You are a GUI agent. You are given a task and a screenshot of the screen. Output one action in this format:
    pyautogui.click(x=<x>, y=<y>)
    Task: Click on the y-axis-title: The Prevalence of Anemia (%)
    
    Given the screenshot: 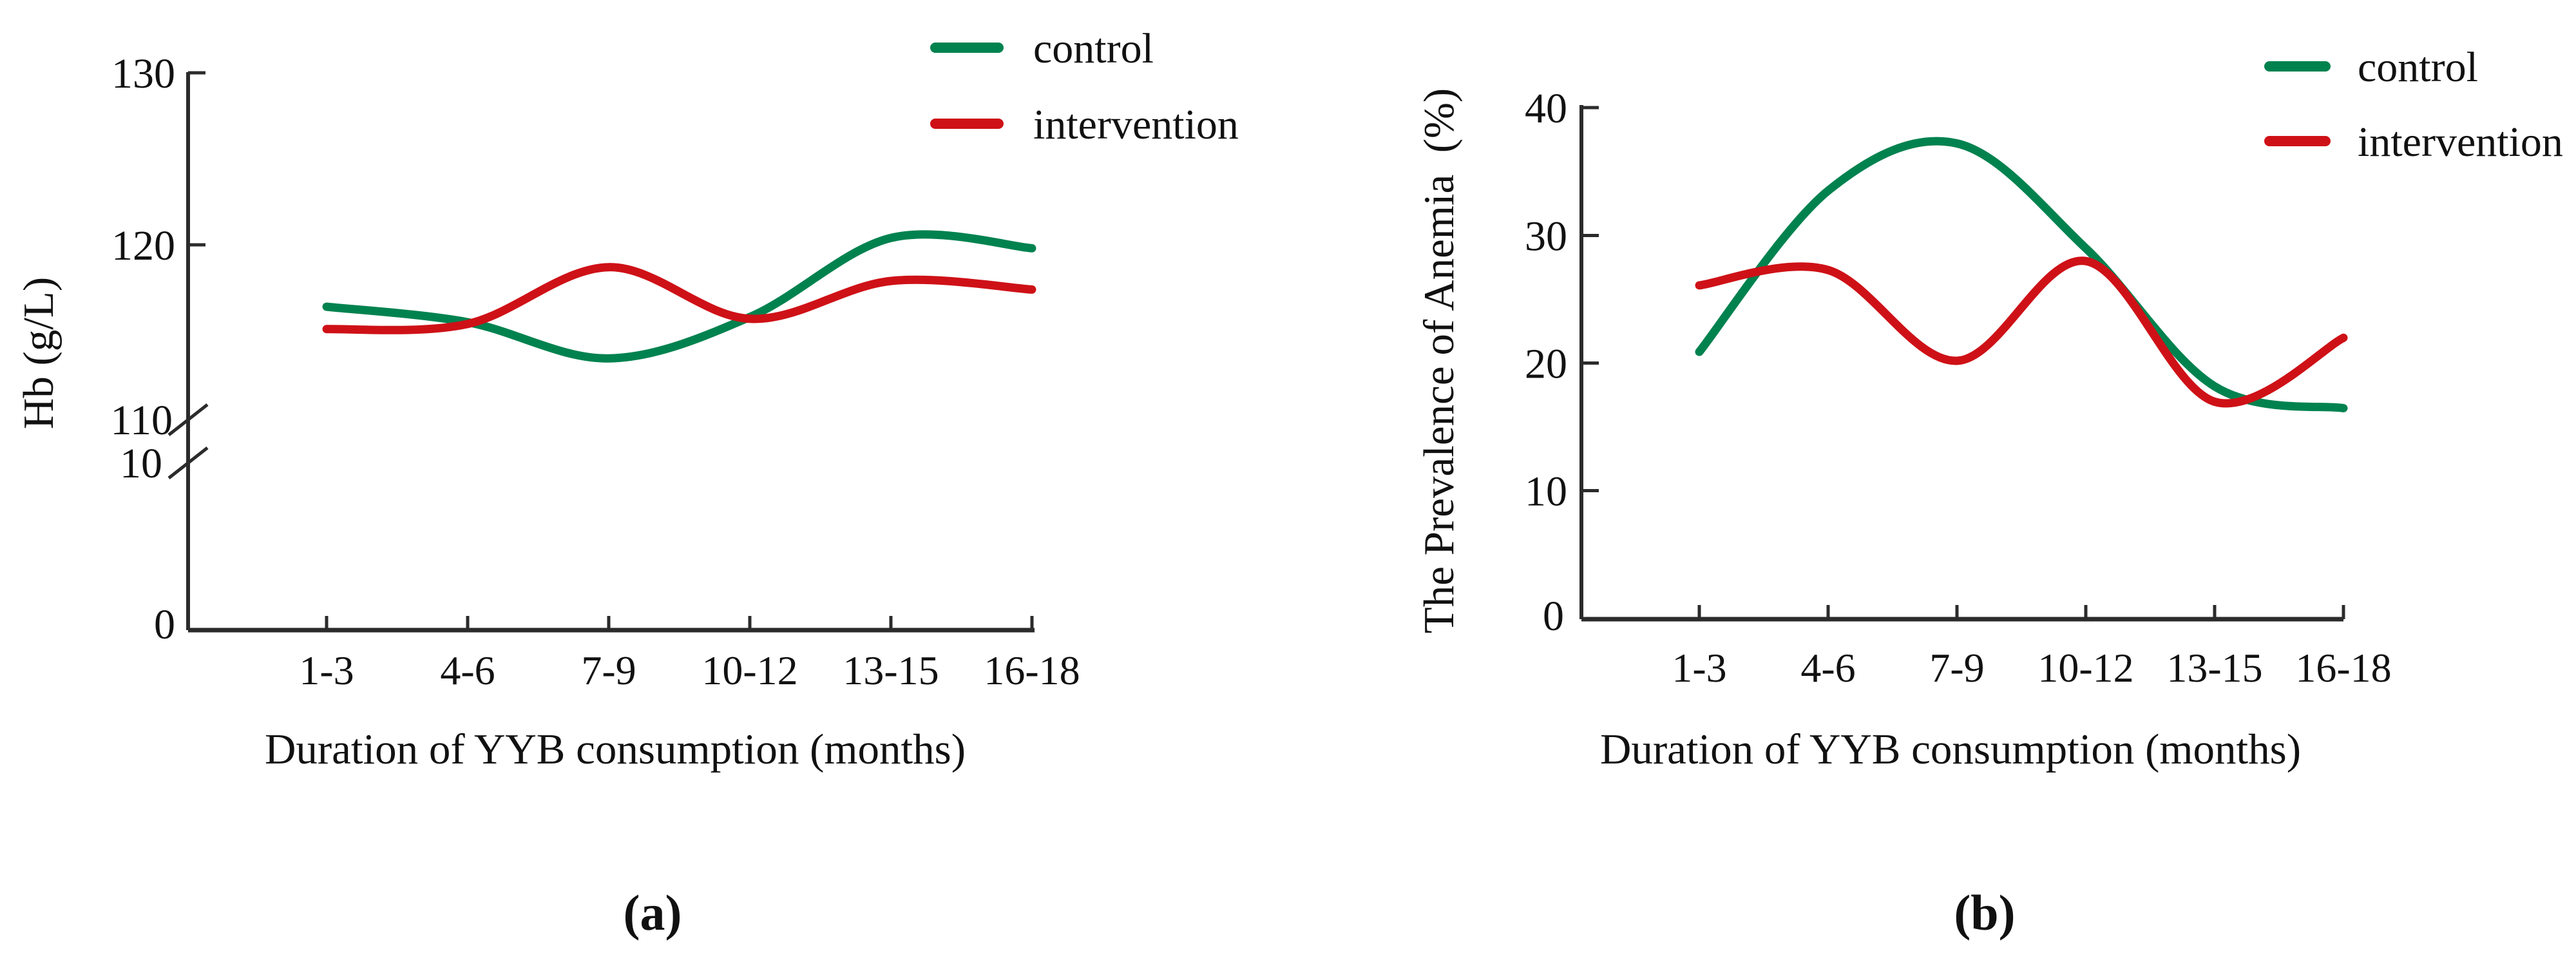 What is the action you would take?
    pyautogui.click(x=1439, y=360)
    